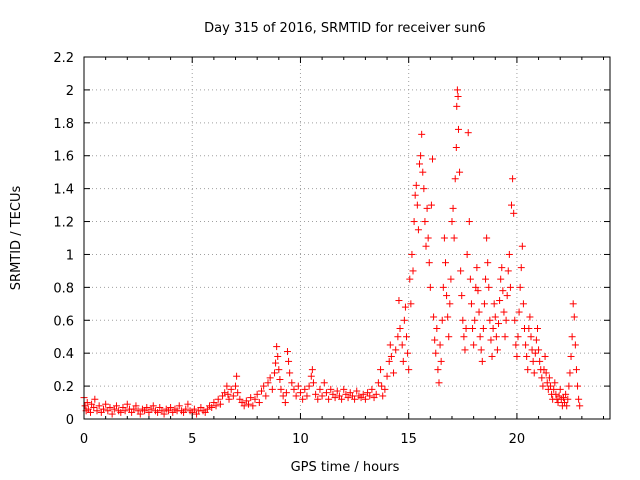 The height and width of the screenshot is (480, 640). I want to click on y-tick-label: 2, so click(70, 91).